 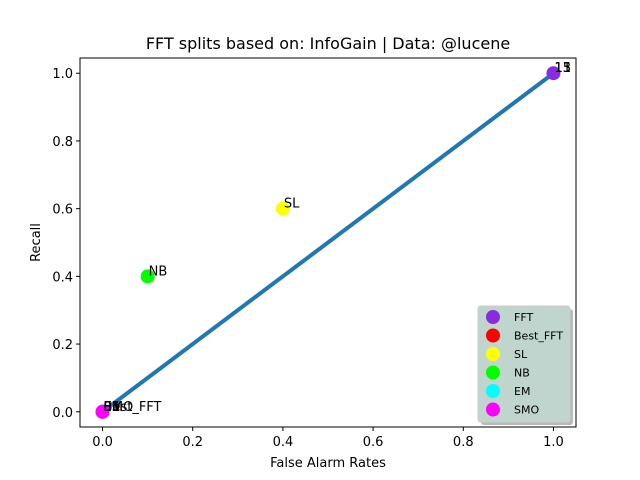 I want to click on point-label-3: EM, so click(x=113, y=407).